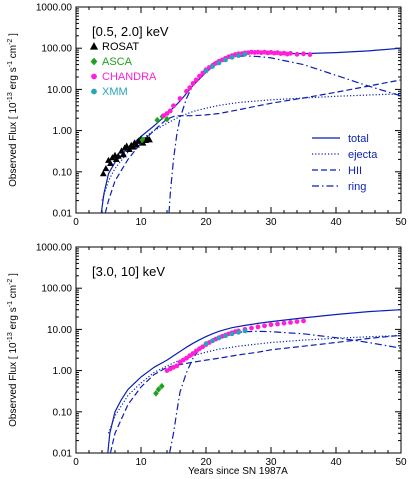 The width and height of the screenshot is (415, 479). I want to click on observed-points-bottom, so click(229, 357).